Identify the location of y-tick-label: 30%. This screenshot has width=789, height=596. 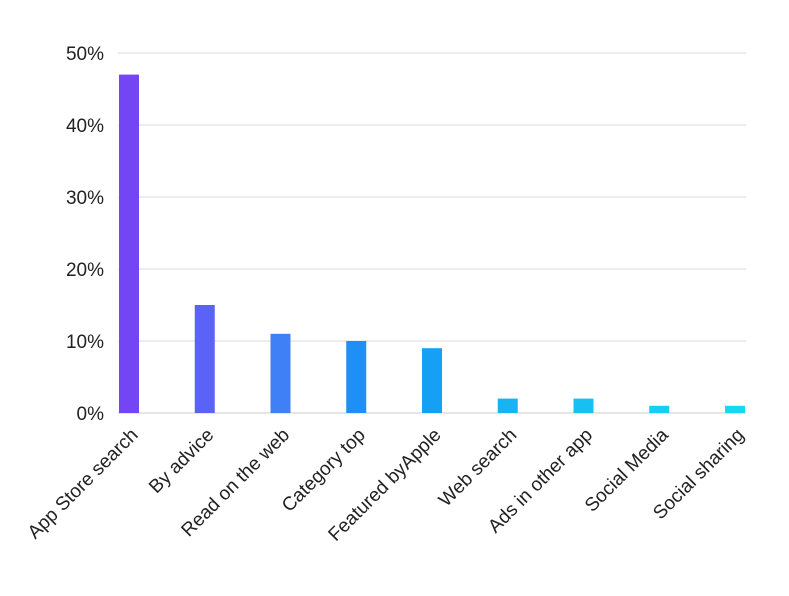
(85, 198).